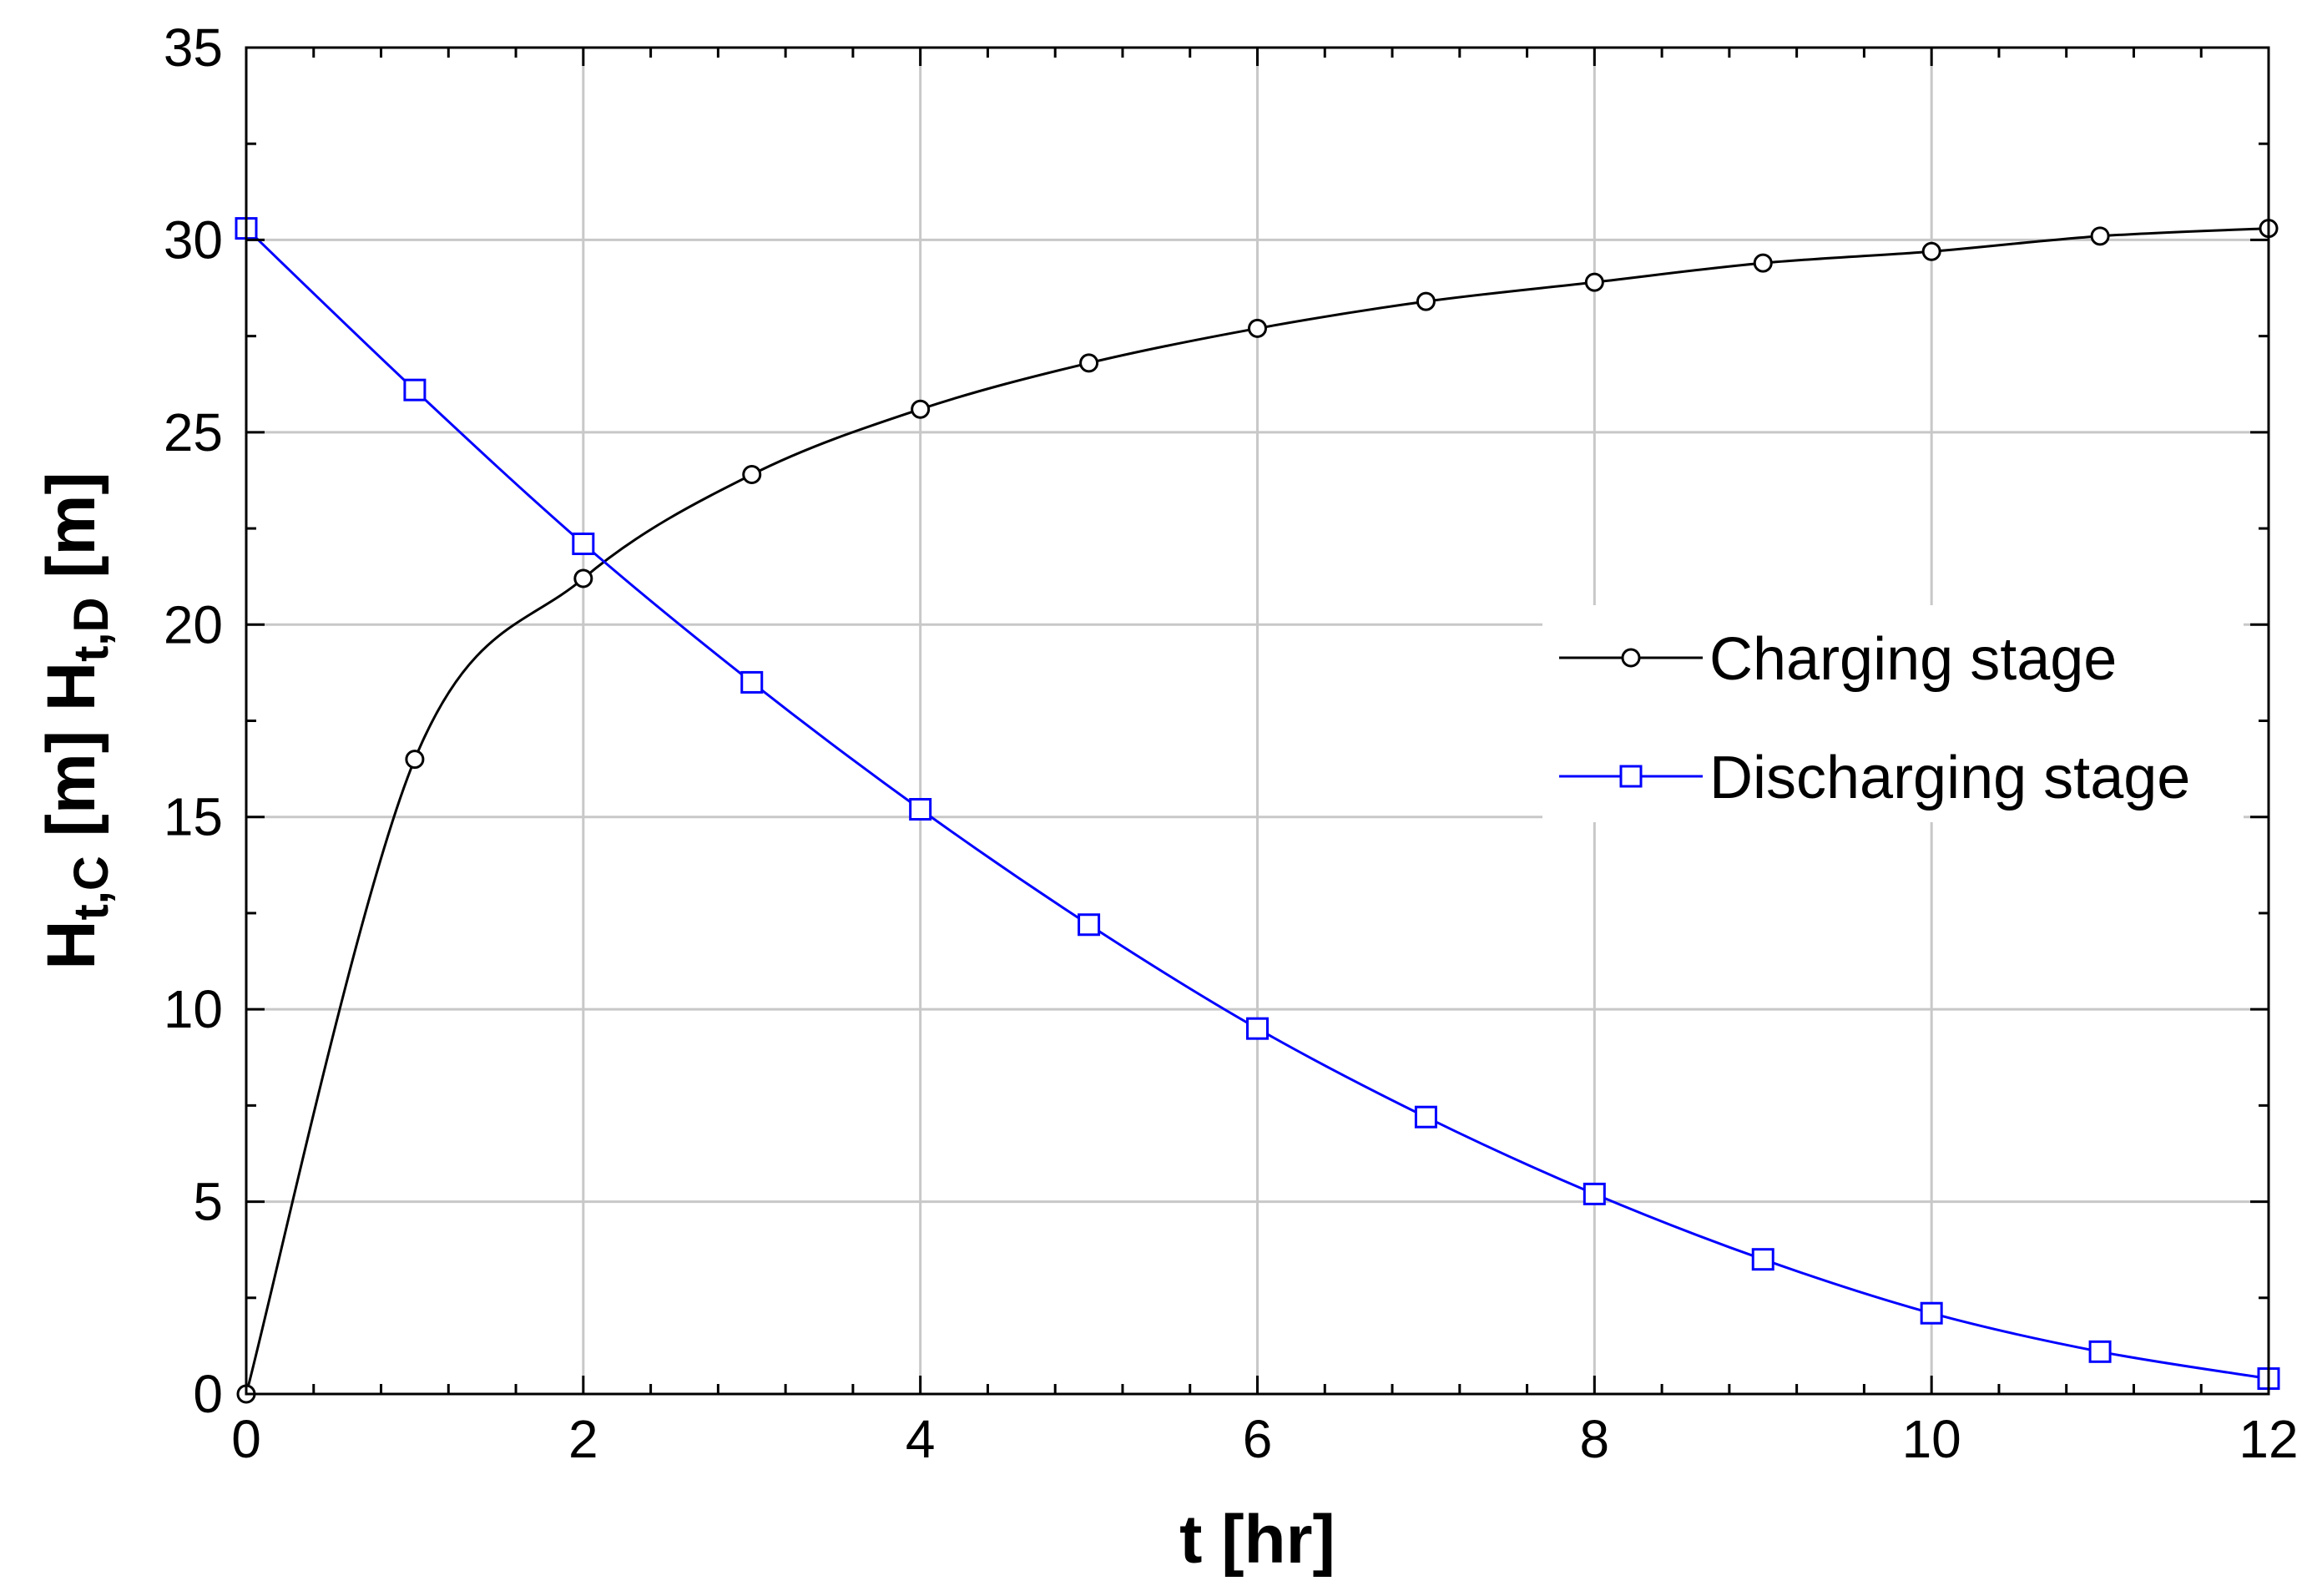  What do you see at coordinates (91, 630) in the screenshot?
I see `y-axis-title-subscript: t,D` at bounding box center [91, 630].